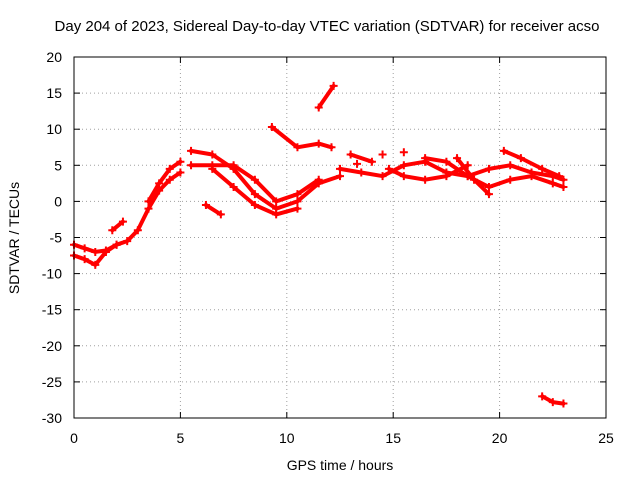 Image resolution: width=640 pixels, height=480 pixels. What do you see at coordinates (54, 93) in the screenshot?
I see `y-tick-label: 15` at bounding box center [54, 93].